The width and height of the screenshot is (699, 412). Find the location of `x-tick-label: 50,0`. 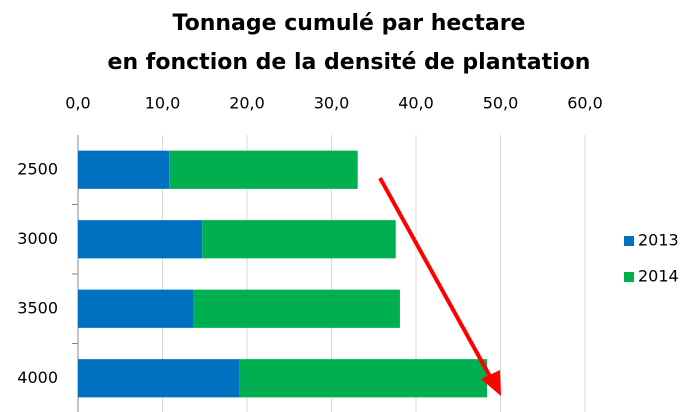

x-tick-label: 50,0 is located at coordinates (501, 103).